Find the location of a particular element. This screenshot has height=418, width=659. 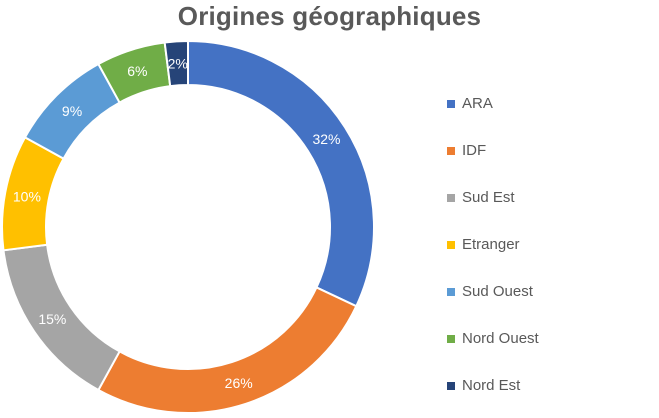

legend-item-sud-ouest: Sud Ouest is located at coordinates (547, 291).